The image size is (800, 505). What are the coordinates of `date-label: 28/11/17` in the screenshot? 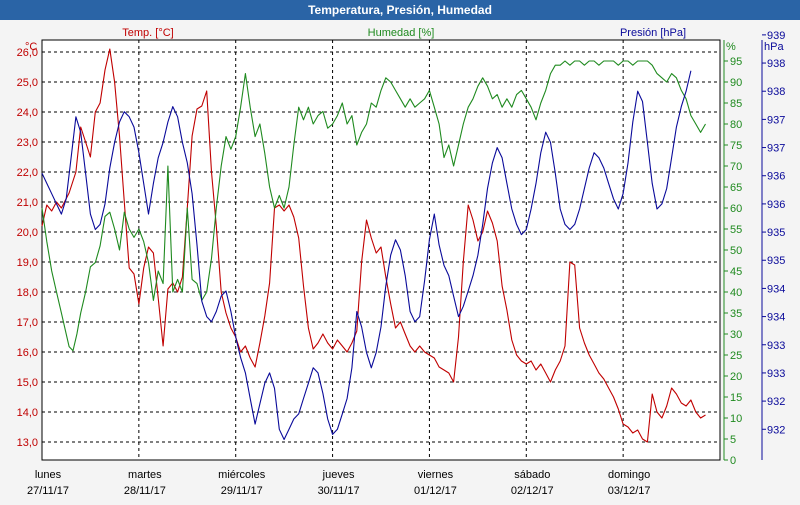 It's located at (145, 491).